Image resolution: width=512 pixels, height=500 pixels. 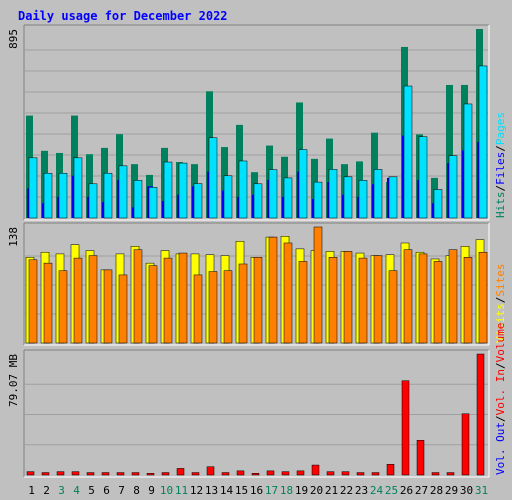 What do you see at coordinates (196, 490) in the screenshot?
I see `x-tick-label: 12` at bounding box center [196, 490].